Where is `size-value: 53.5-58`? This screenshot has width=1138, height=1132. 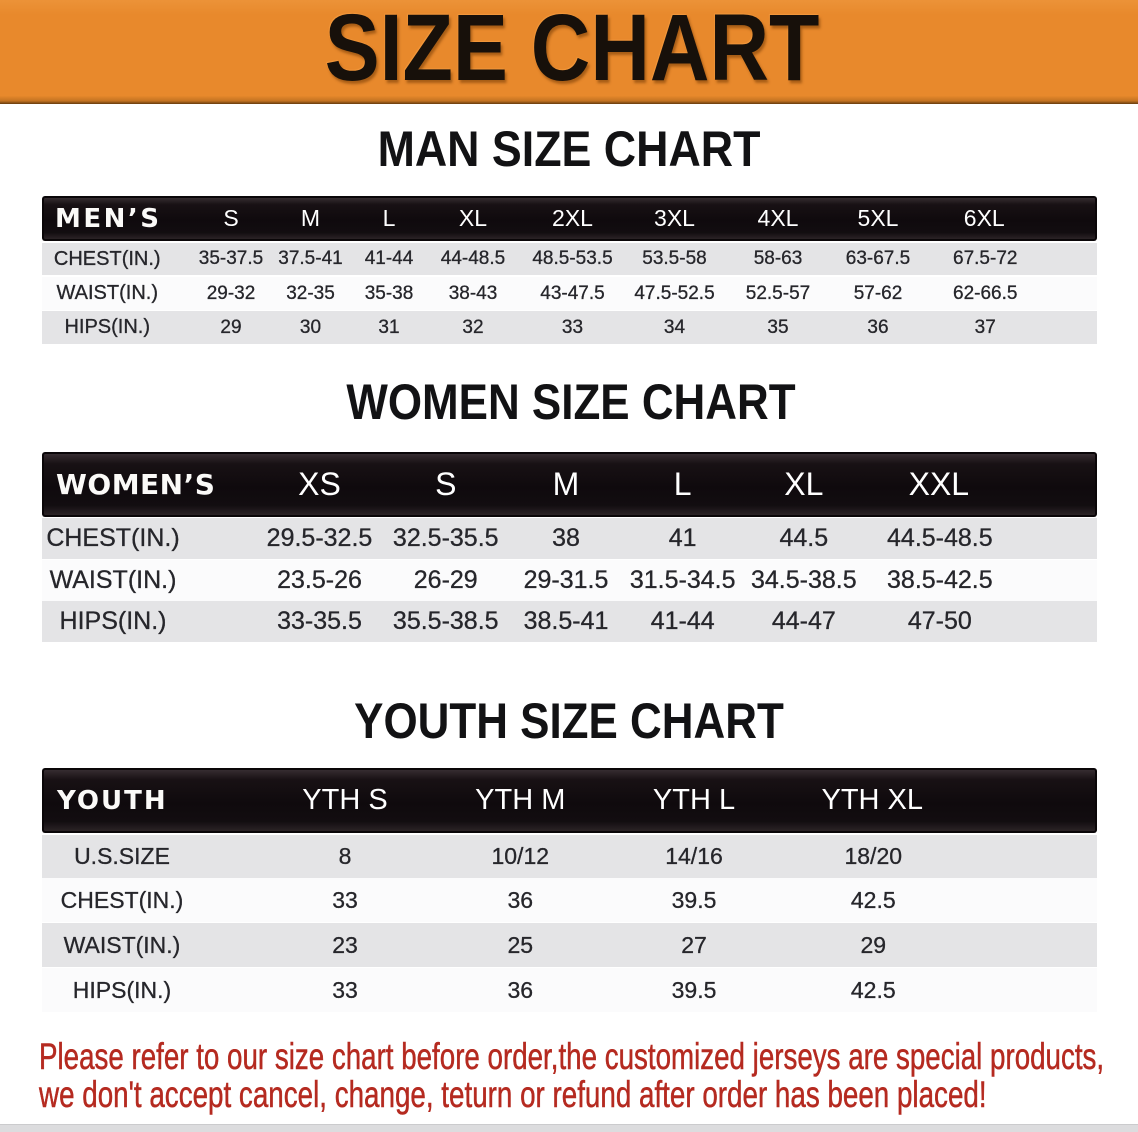 size-value: 53.5-58 is located at coordinates (674, 258).